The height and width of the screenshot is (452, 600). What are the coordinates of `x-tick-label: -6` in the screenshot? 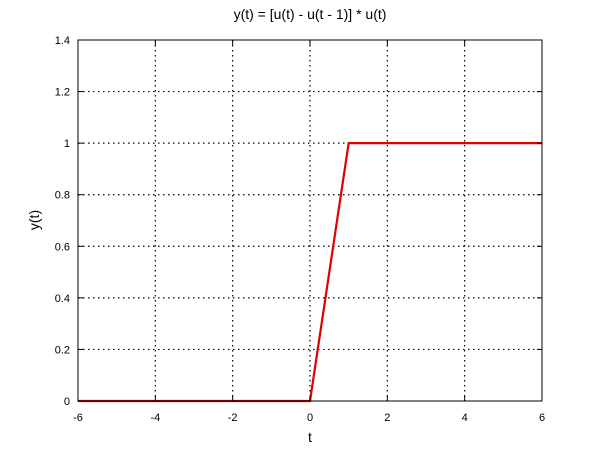 It's located at (78, 418).